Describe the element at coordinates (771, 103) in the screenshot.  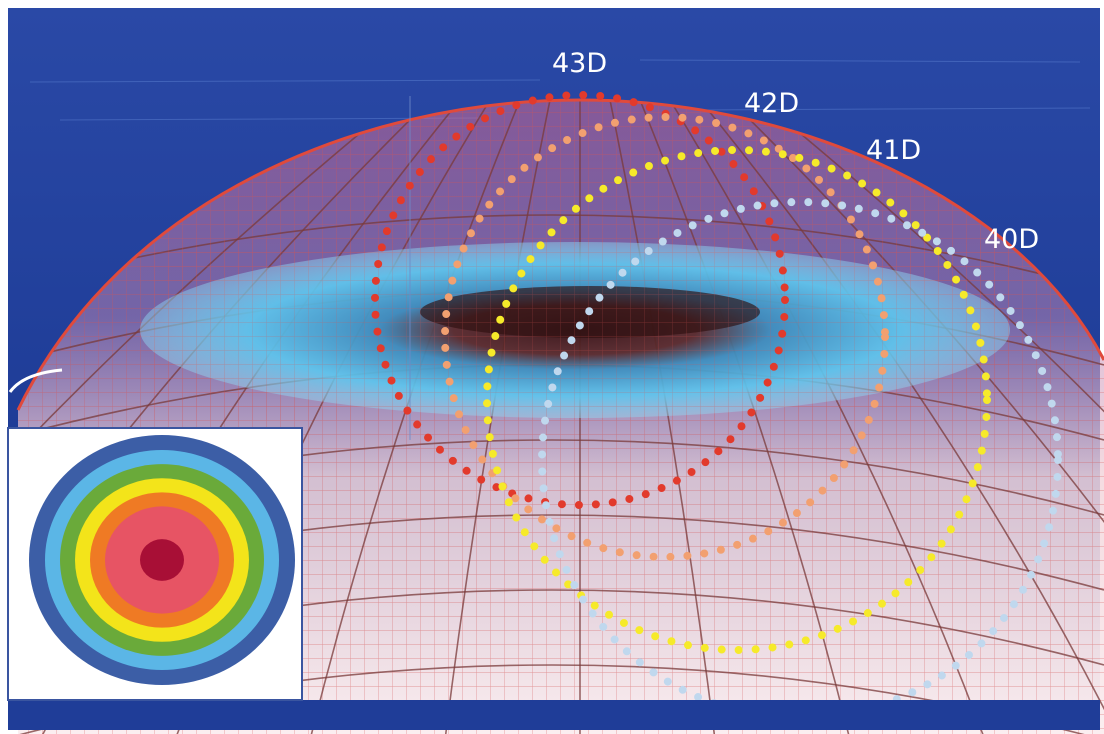
I see `label-42d: 42D` at that location.